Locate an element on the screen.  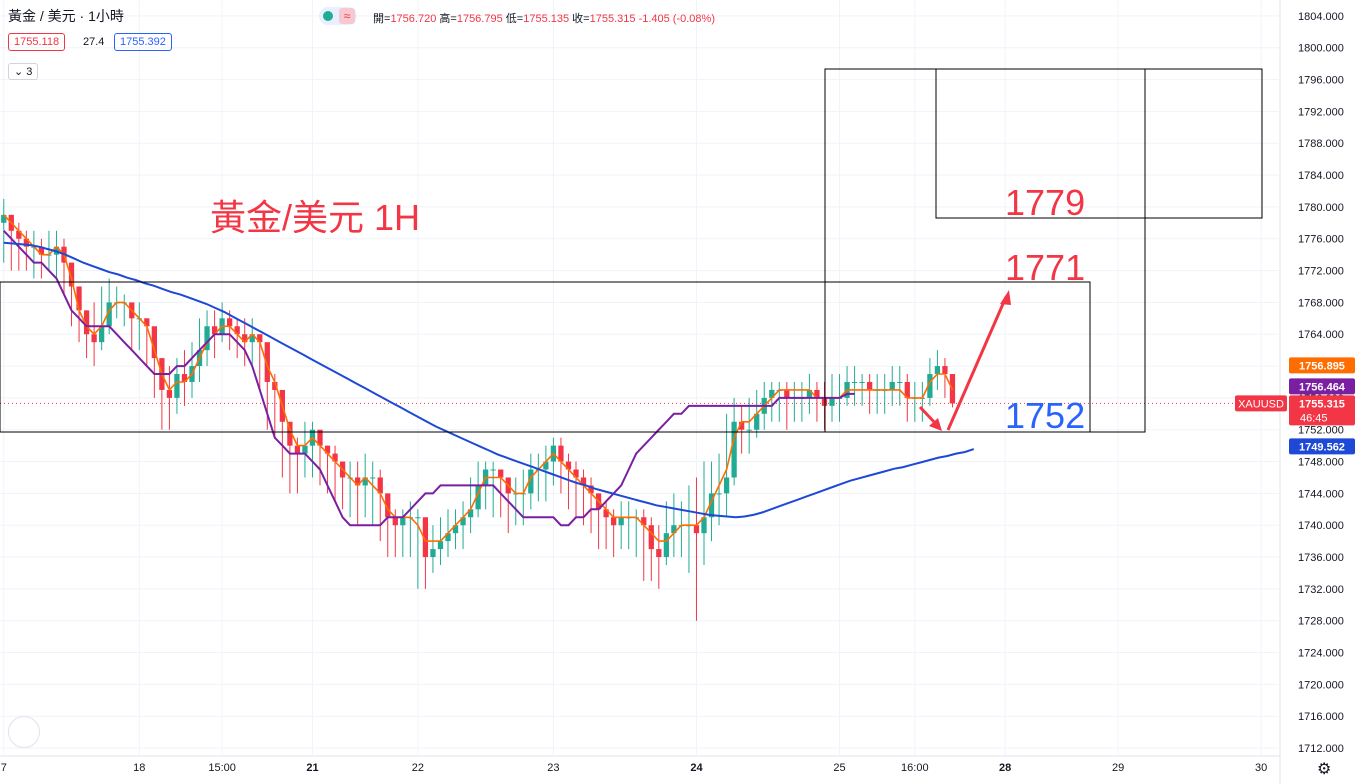
price-tick-label: 1792.000 is located at coordinates (1321, 112).